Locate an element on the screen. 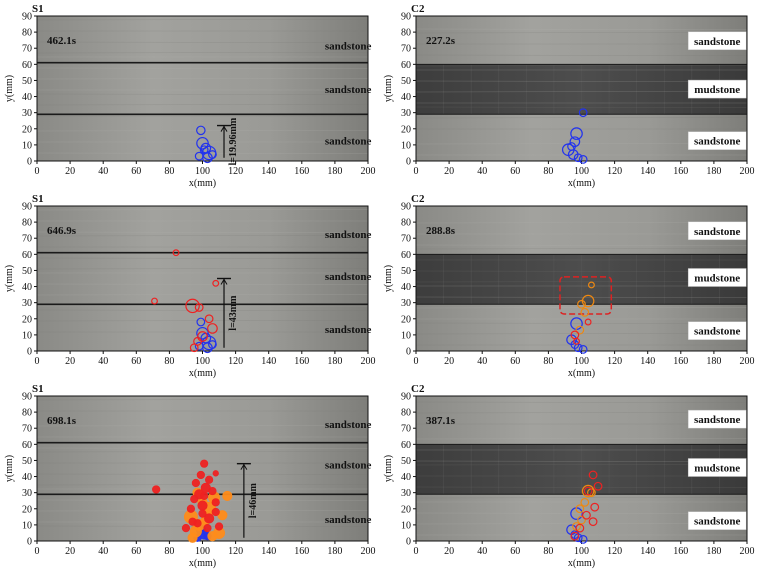  measure-arrow is located at coordinates (224, 281).